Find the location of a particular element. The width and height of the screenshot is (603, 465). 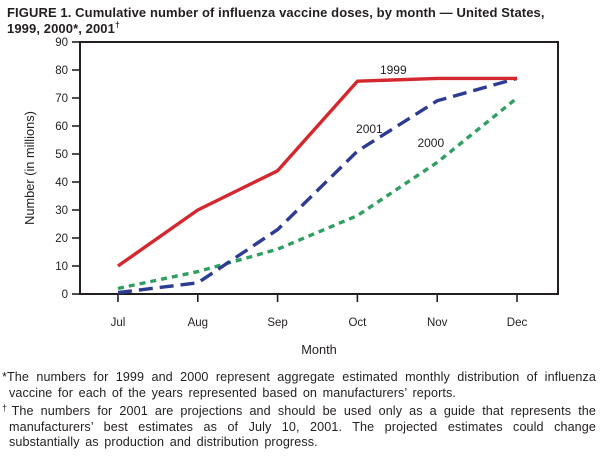

series-label-1999: 1999 is located at coordinates (393, 70).